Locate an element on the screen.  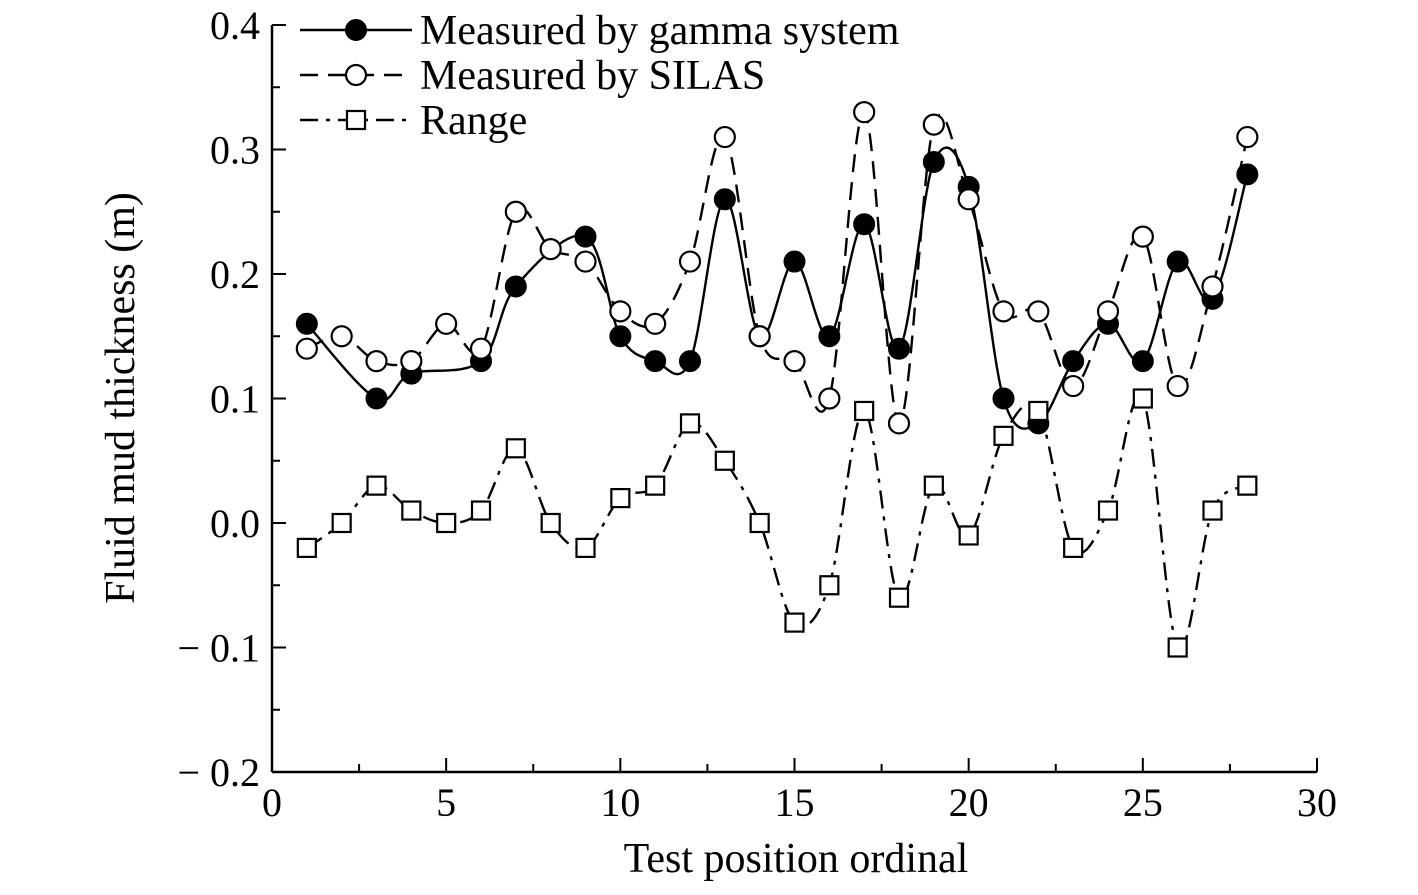
legend-label: Measured by gamma system is located at coordinates (660, 31).